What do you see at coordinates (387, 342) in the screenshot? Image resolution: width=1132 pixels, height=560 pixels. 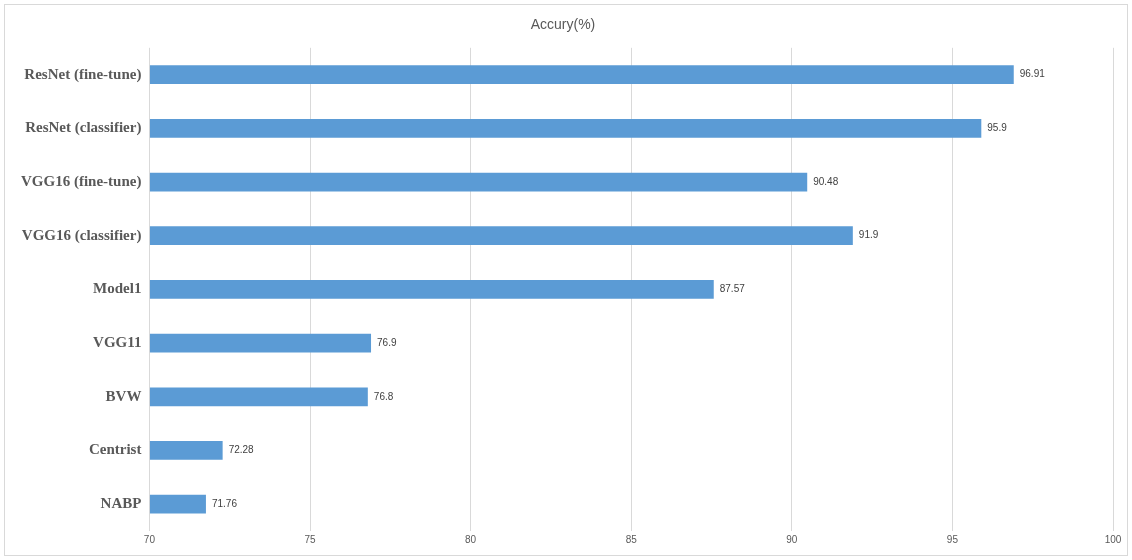 I see `data-label: 76.9` at bounding box center [387, 342].